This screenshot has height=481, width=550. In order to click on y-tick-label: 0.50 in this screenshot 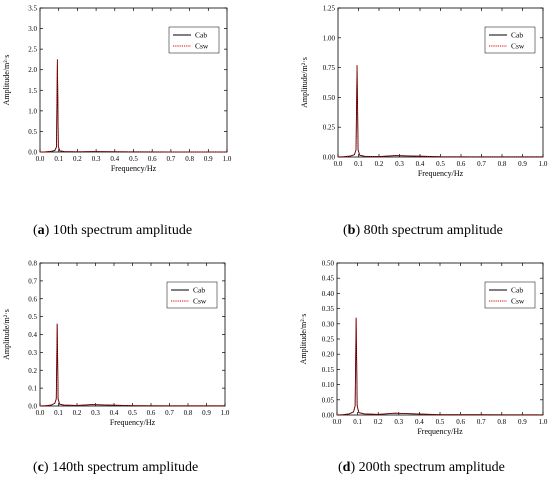, I will do `click(328, 264)`.